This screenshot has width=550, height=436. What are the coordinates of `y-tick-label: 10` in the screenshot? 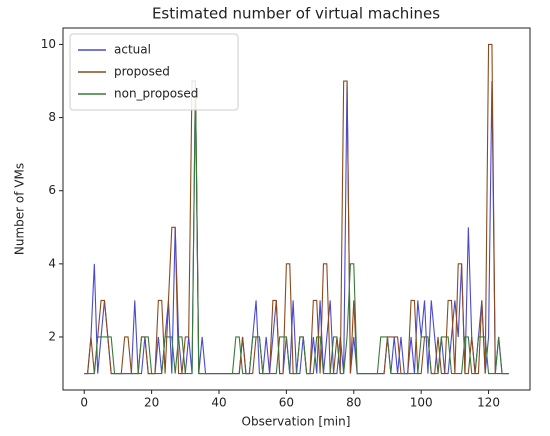 It's located at (48, 44).